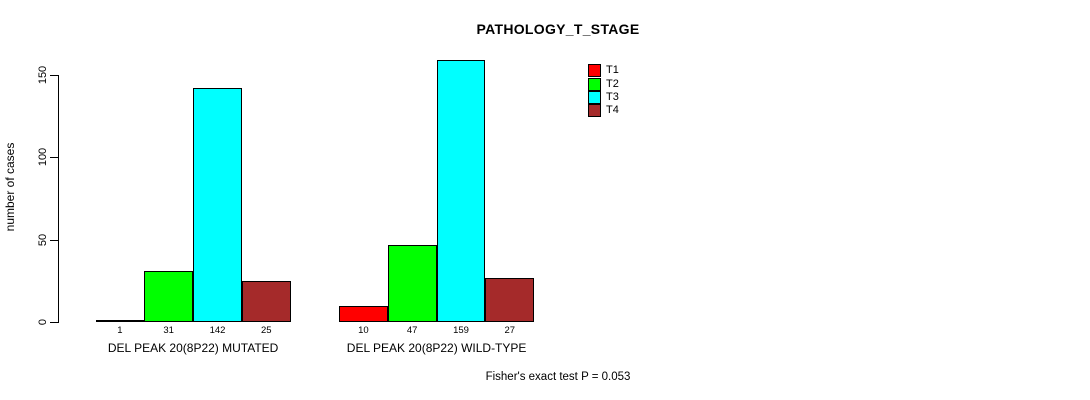  Describe the element at coordinates (217, 205) in the screenshot. I see `bar-t3-group1` at that location.